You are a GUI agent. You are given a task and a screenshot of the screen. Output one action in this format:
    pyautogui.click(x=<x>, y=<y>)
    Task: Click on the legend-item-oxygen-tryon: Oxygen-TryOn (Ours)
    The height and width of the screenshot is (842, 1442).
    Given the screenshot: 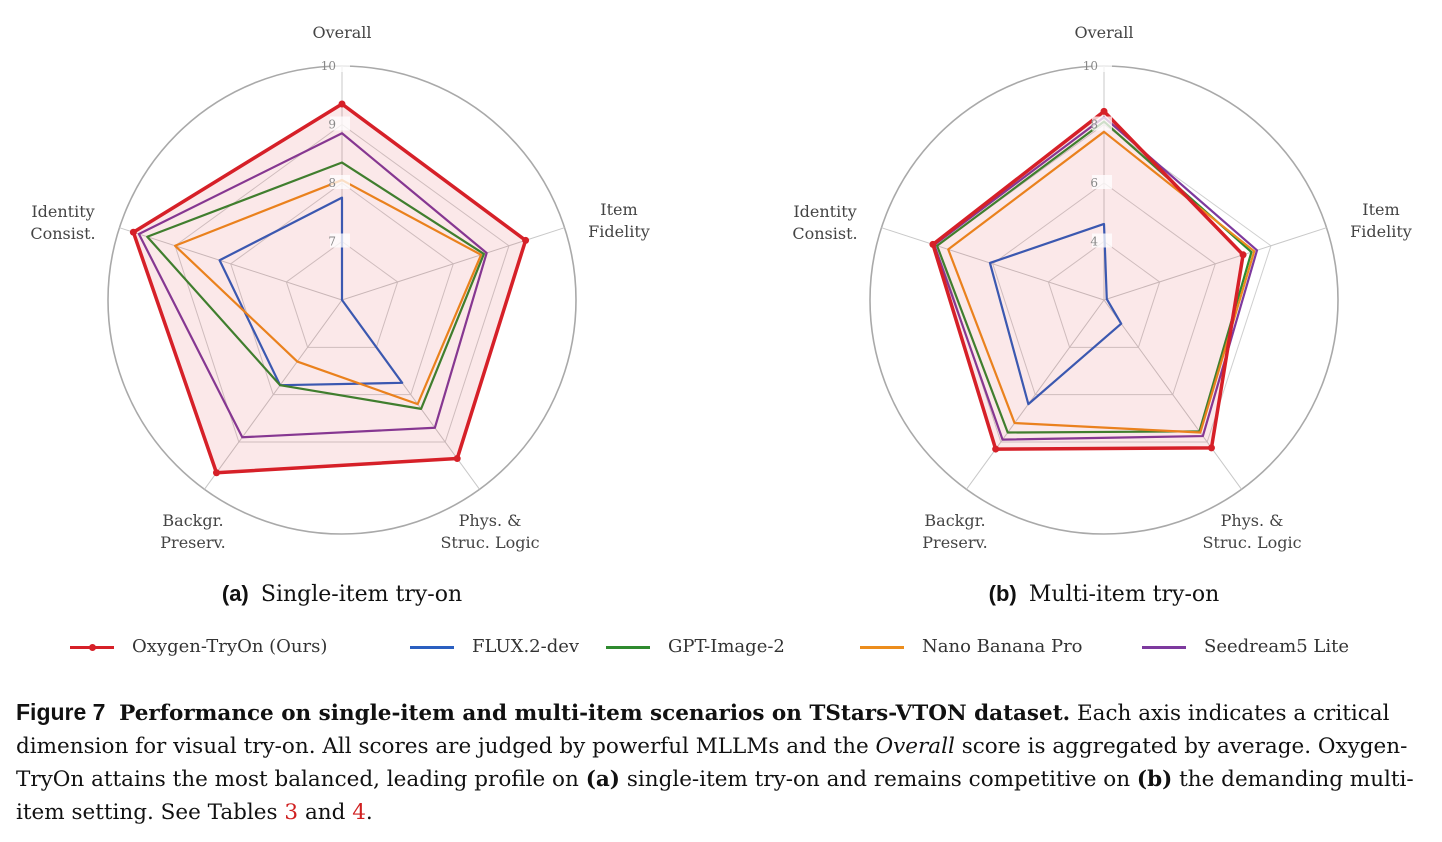 What is the action you would take?
    pyautogui.click(x=198, y=646)
    